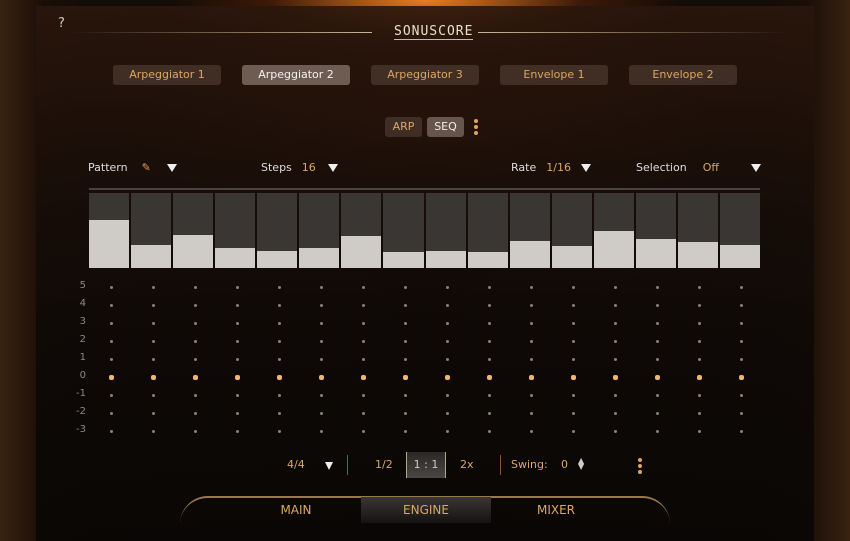 This screenshot has width=850, height=541. What do you see at coordinates (564, 464) in the screenshot?
I see `swing-value: 0` at bounding box center [564, 464].